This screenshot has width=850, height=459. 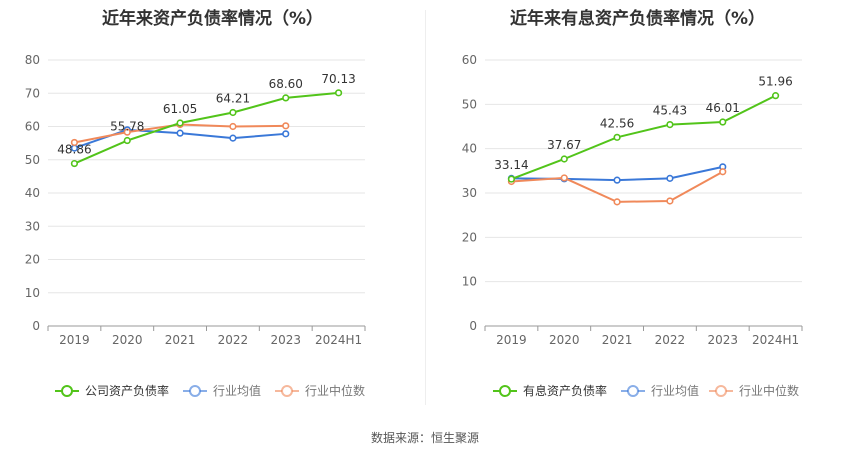 What do you see at coordinates (564, 145) in the screenshot?
I see `data-label: 37.67` at bounding box center [564, 145].